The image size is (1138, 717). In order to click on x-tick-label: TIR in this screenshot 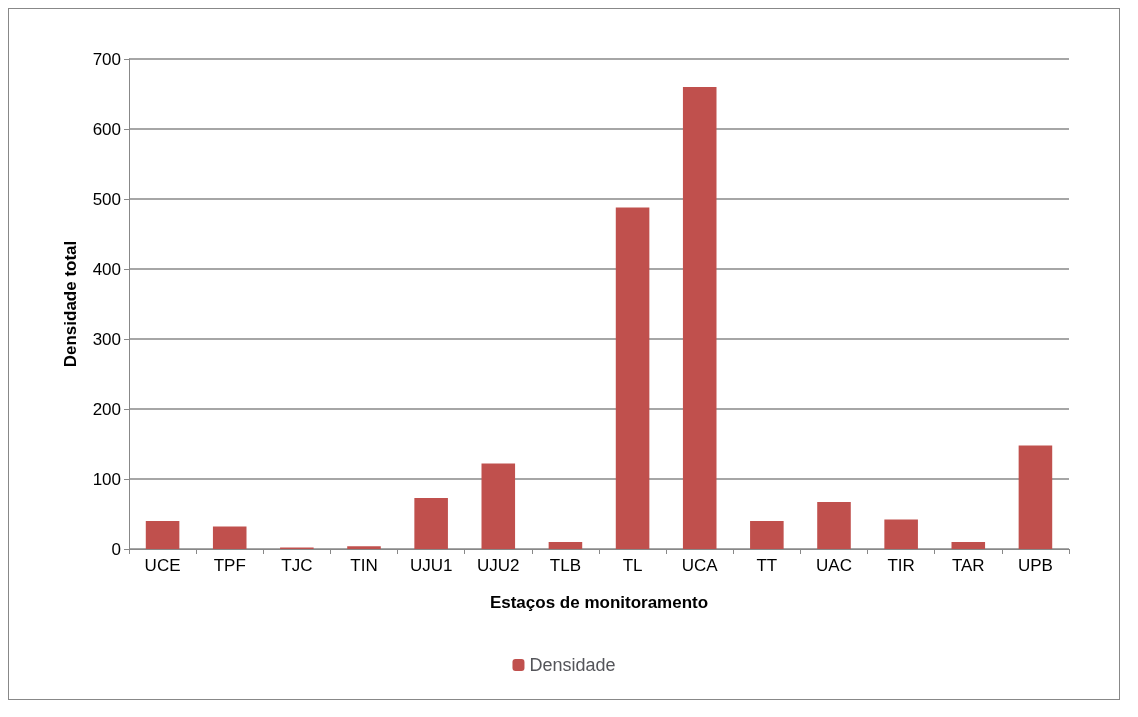, I will do `click(901, 565)`.